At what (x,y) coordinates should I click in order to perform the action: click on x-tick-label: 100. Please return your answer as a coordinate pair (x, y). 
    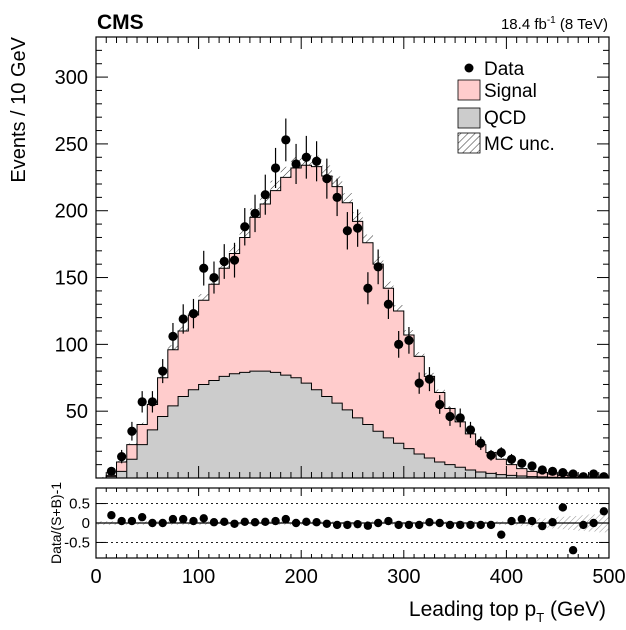
    Looking at the image, I should click on (198, 577).